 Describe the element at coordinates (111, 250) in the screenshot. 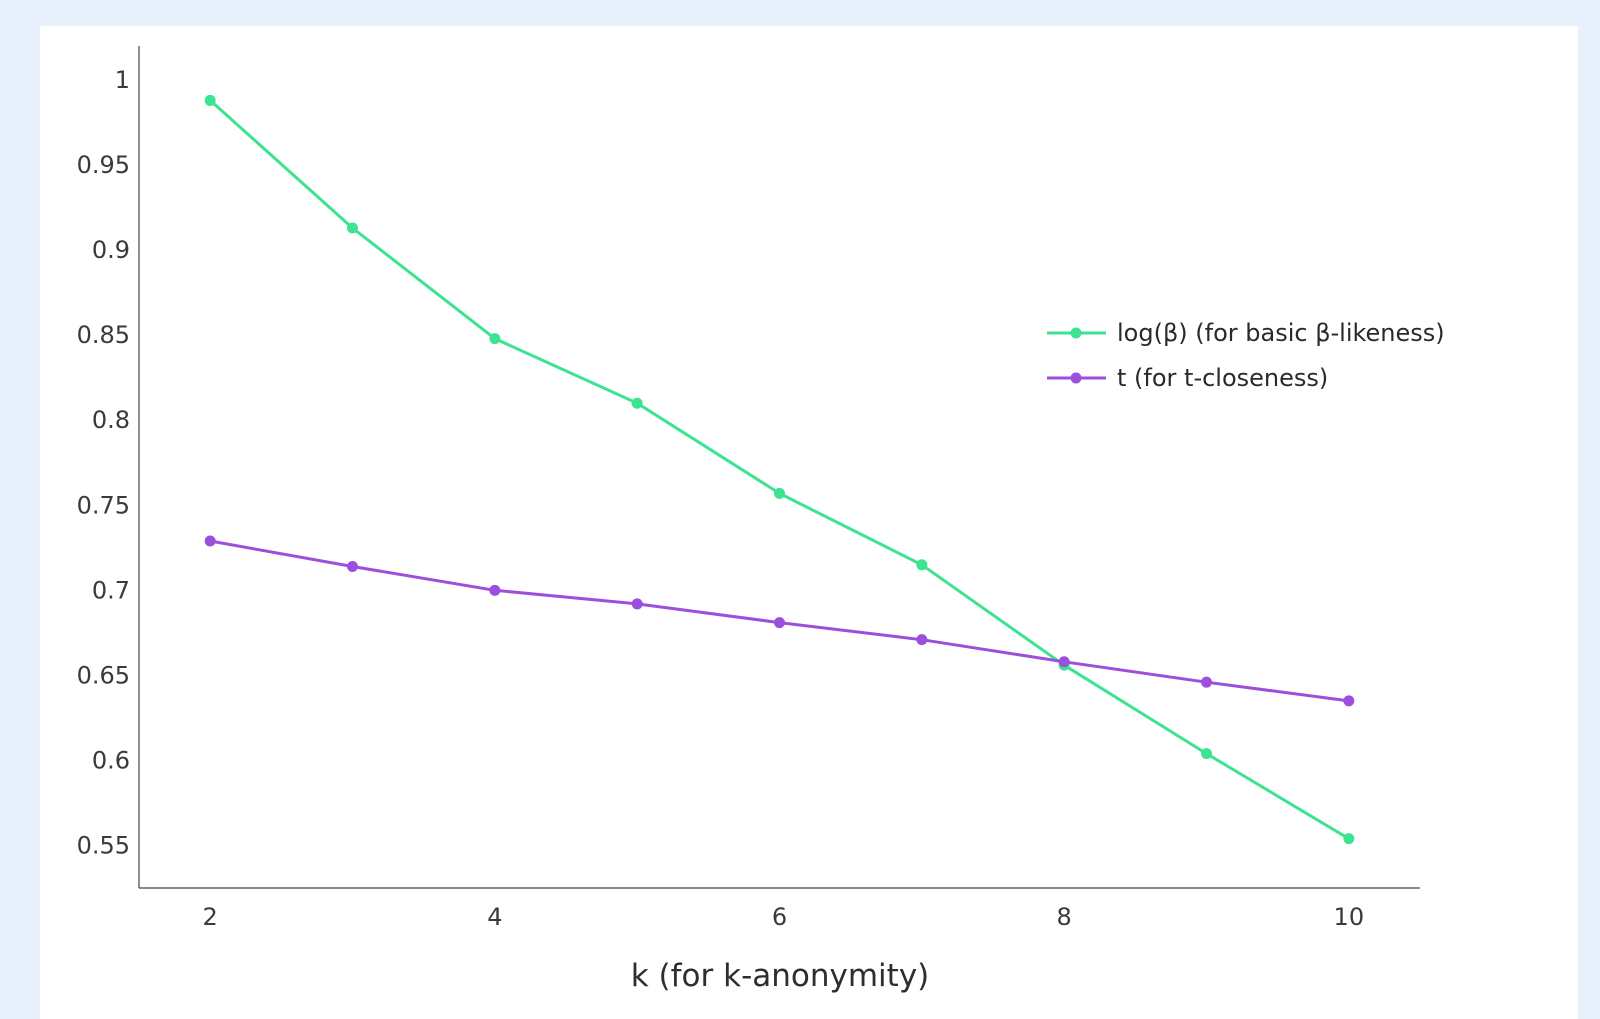

I see `y-tick-label: 0.9` at that location.